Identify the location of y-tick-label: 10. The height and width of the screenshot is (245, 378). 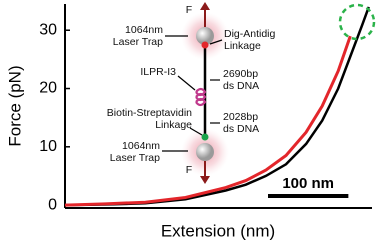
(48, 146).